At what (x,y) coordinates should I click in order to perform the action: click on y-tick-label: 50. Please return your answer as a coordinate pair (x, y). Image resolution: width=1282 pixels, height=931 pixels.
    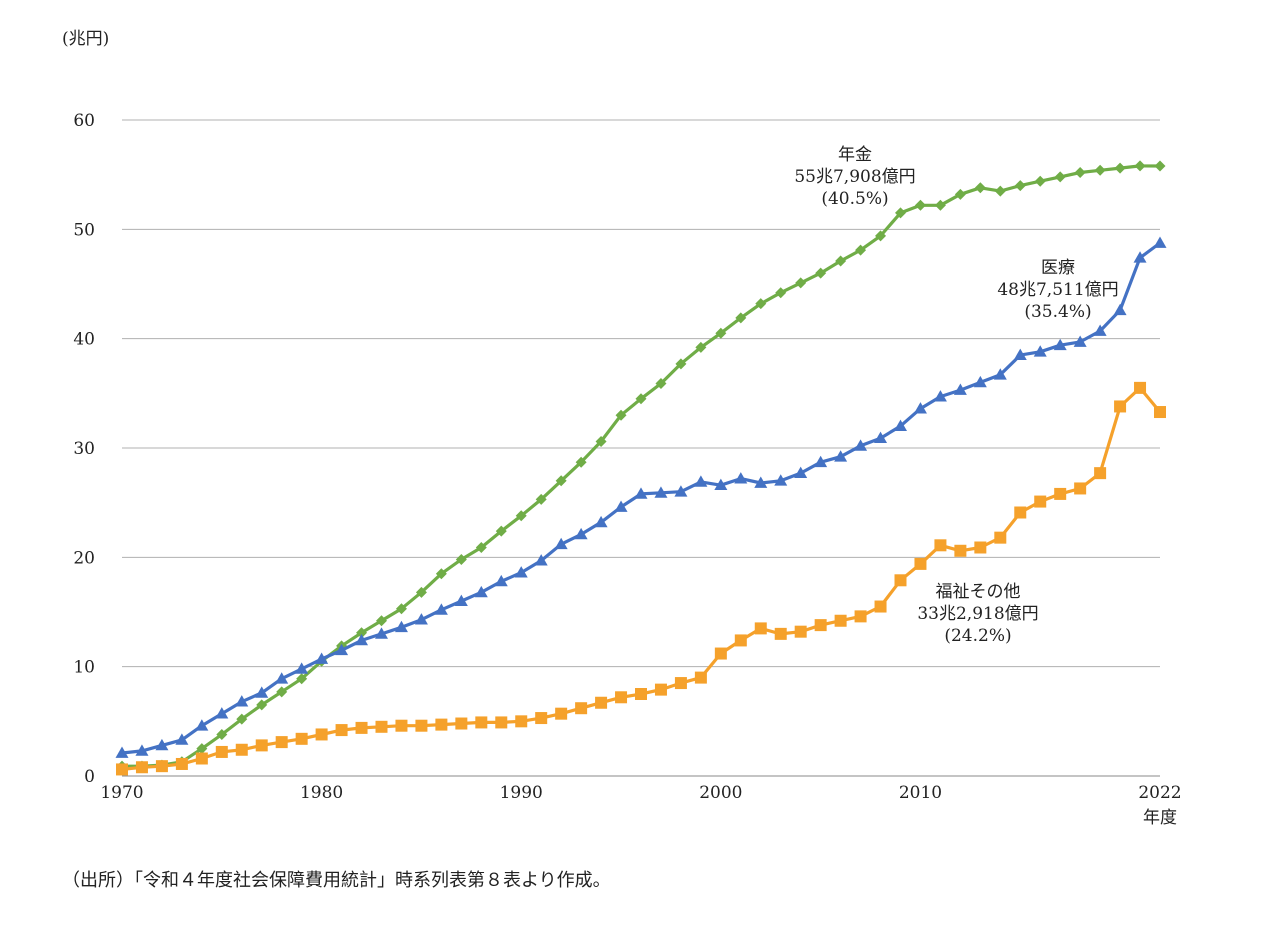
    Looking at the image, I should click on (84, 230).